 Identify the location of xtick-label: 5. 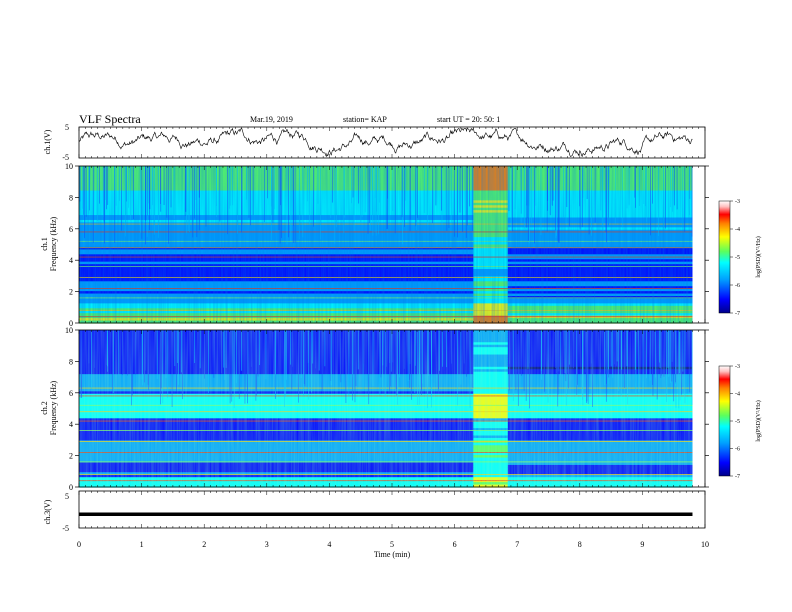
(392, 544).